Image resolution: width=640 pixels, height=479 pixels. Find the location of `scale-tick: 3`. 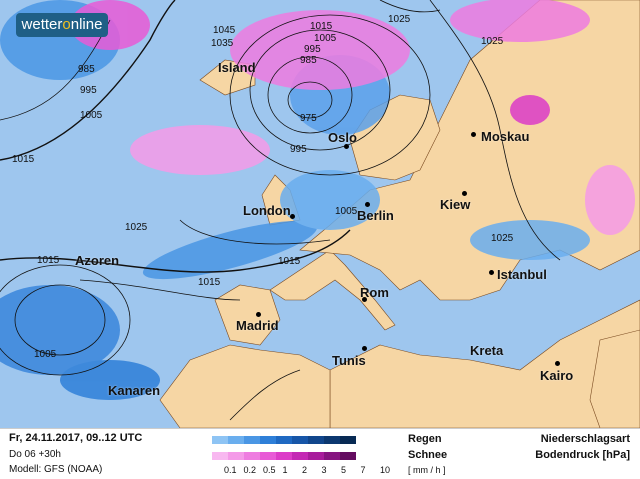

scale-tick: 3 is located at coordinates (324, 470).